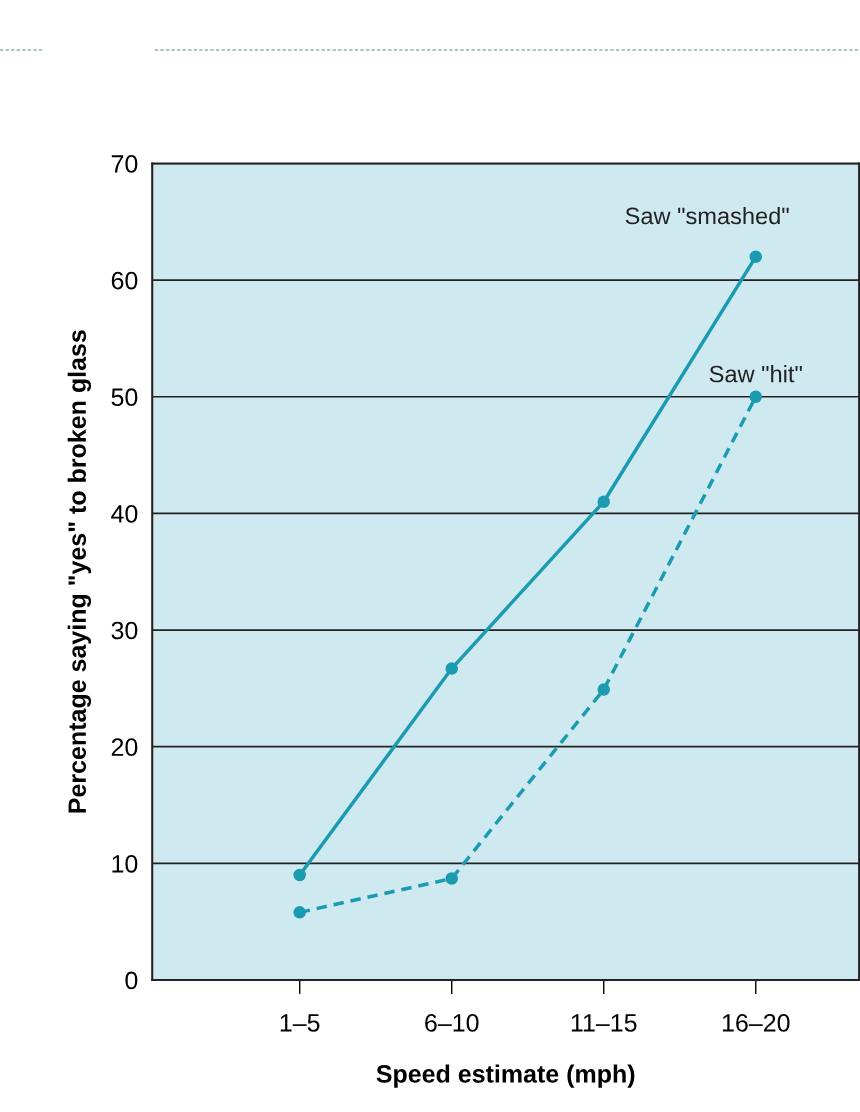  I want to click on y-tick-label: 0, so click(131, 980).